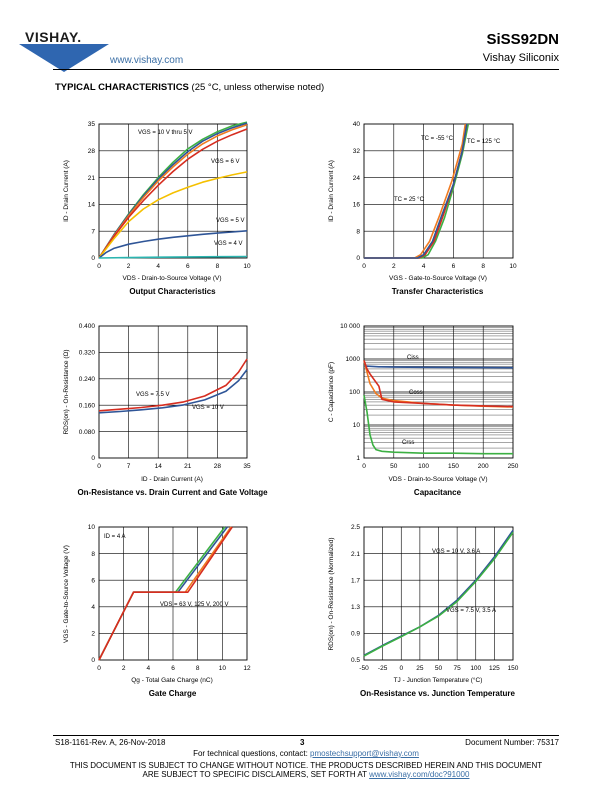  Describe the element at coordinates (188, 466) in the screenshot. I see `x-tick-label: 21` at that location.